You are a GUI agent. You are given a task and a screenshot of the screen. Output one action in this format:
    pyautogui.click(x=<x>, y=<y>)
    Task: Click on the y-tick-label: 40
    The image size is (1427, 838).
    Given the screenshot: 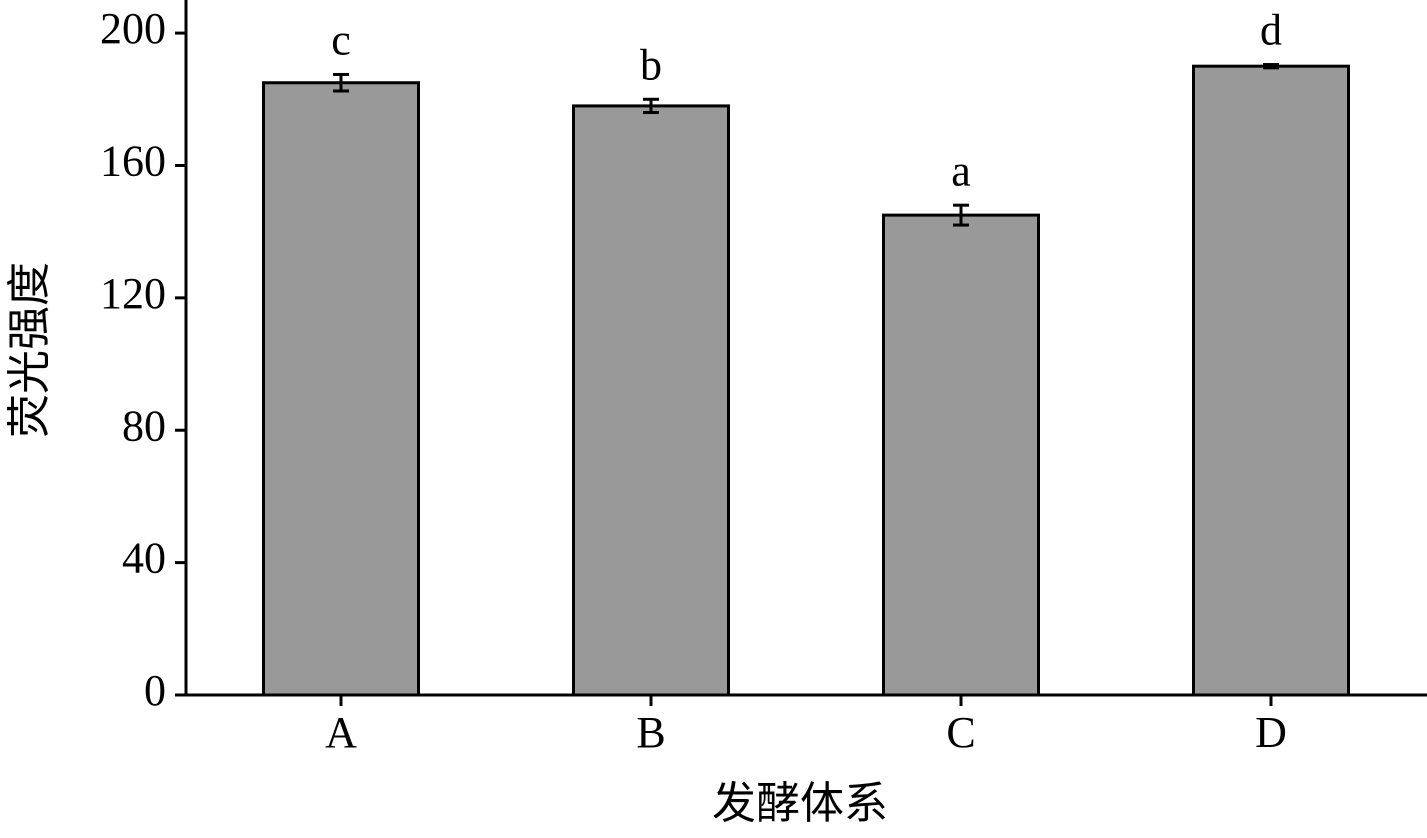 What is the action you would take?
    pyautogui.click(x=144, y=558)
    